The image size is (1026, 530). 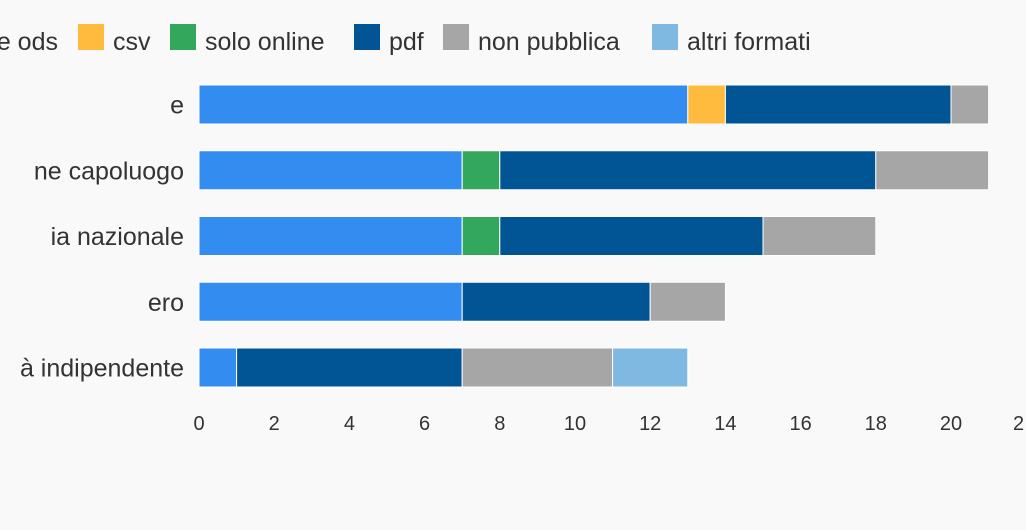 I want to click on x-tick-label-5: 10, so click(x=575, y=424).